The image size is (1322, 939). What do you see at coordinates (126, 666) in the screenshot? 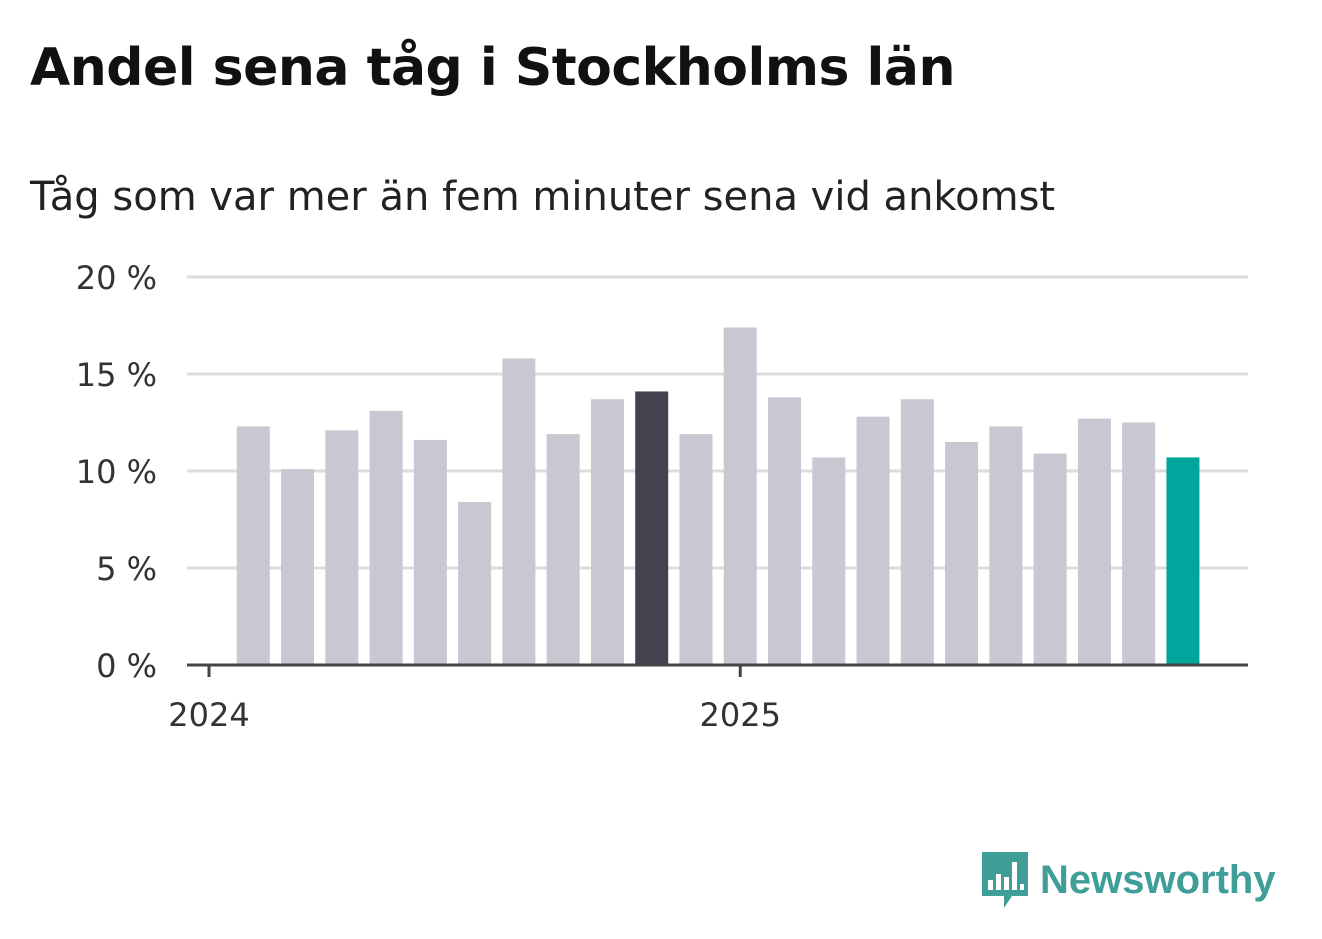
I see `y-tick-label: 0 %` at bounding box center [126, 666].